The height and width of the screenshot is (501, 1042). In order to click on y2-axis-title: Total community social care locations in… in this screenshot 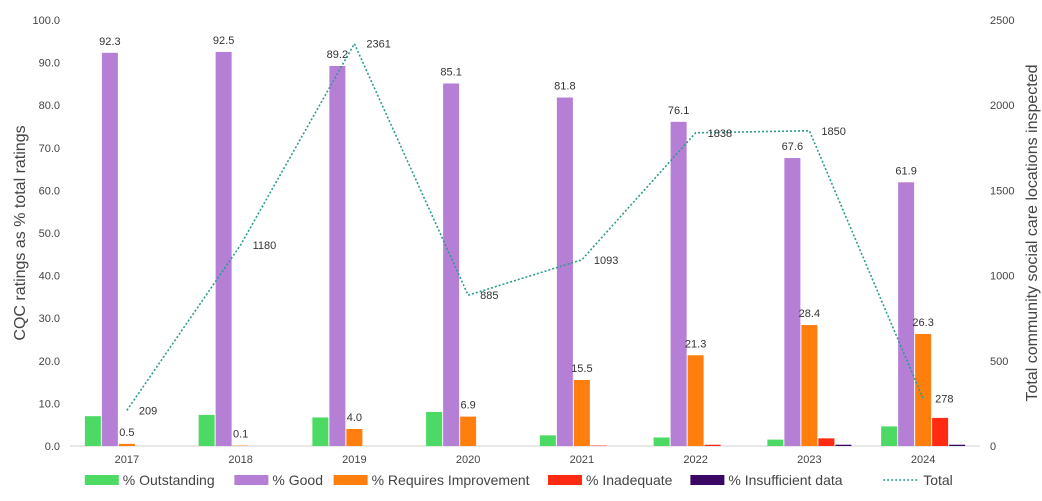, I will do `click(1032, 232)`.